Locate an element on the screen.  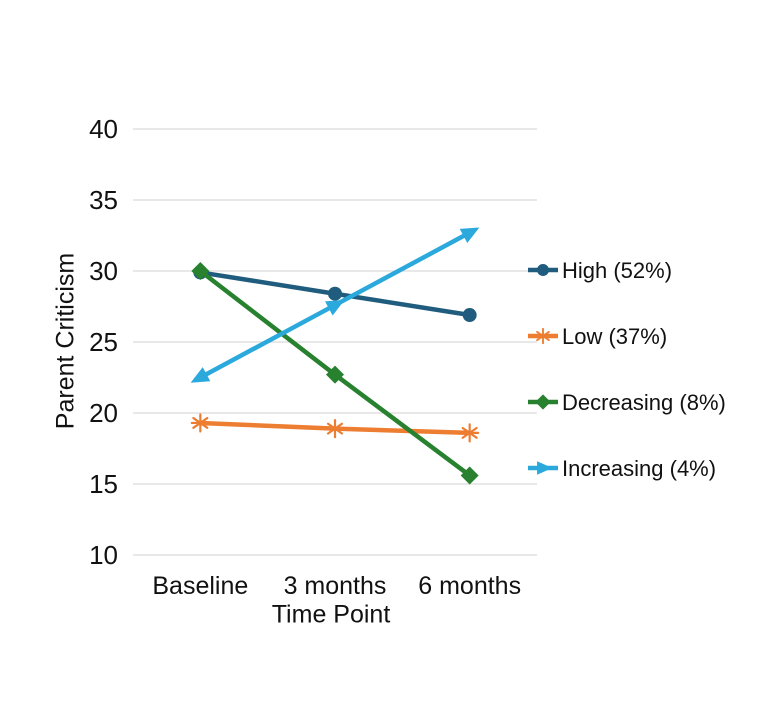
y-axis-tick-label: 30 is located at coordinates (103, 271).